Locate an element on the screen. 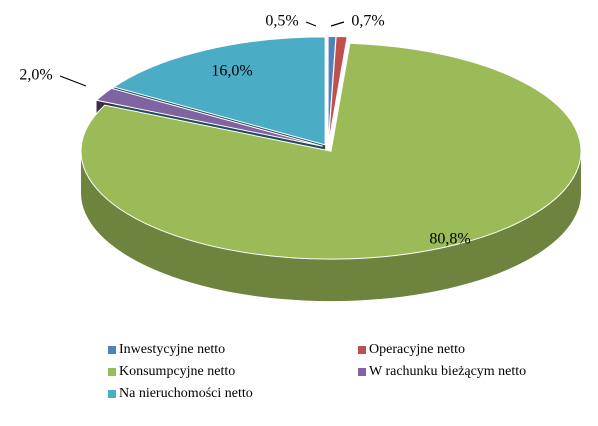 The width and height of the screenshot is (598, 426). data-label: 16,0% is located at coordinates (231, 71).